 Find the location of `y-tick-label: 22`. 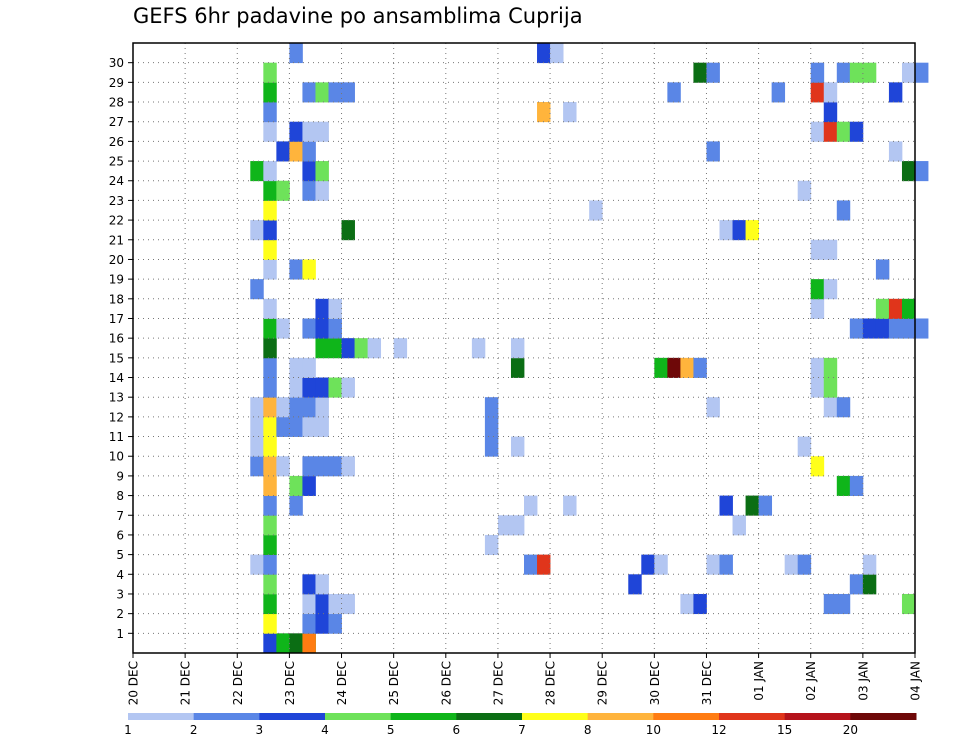

y-tick-label: 22 is located at coordinates (116, 221).